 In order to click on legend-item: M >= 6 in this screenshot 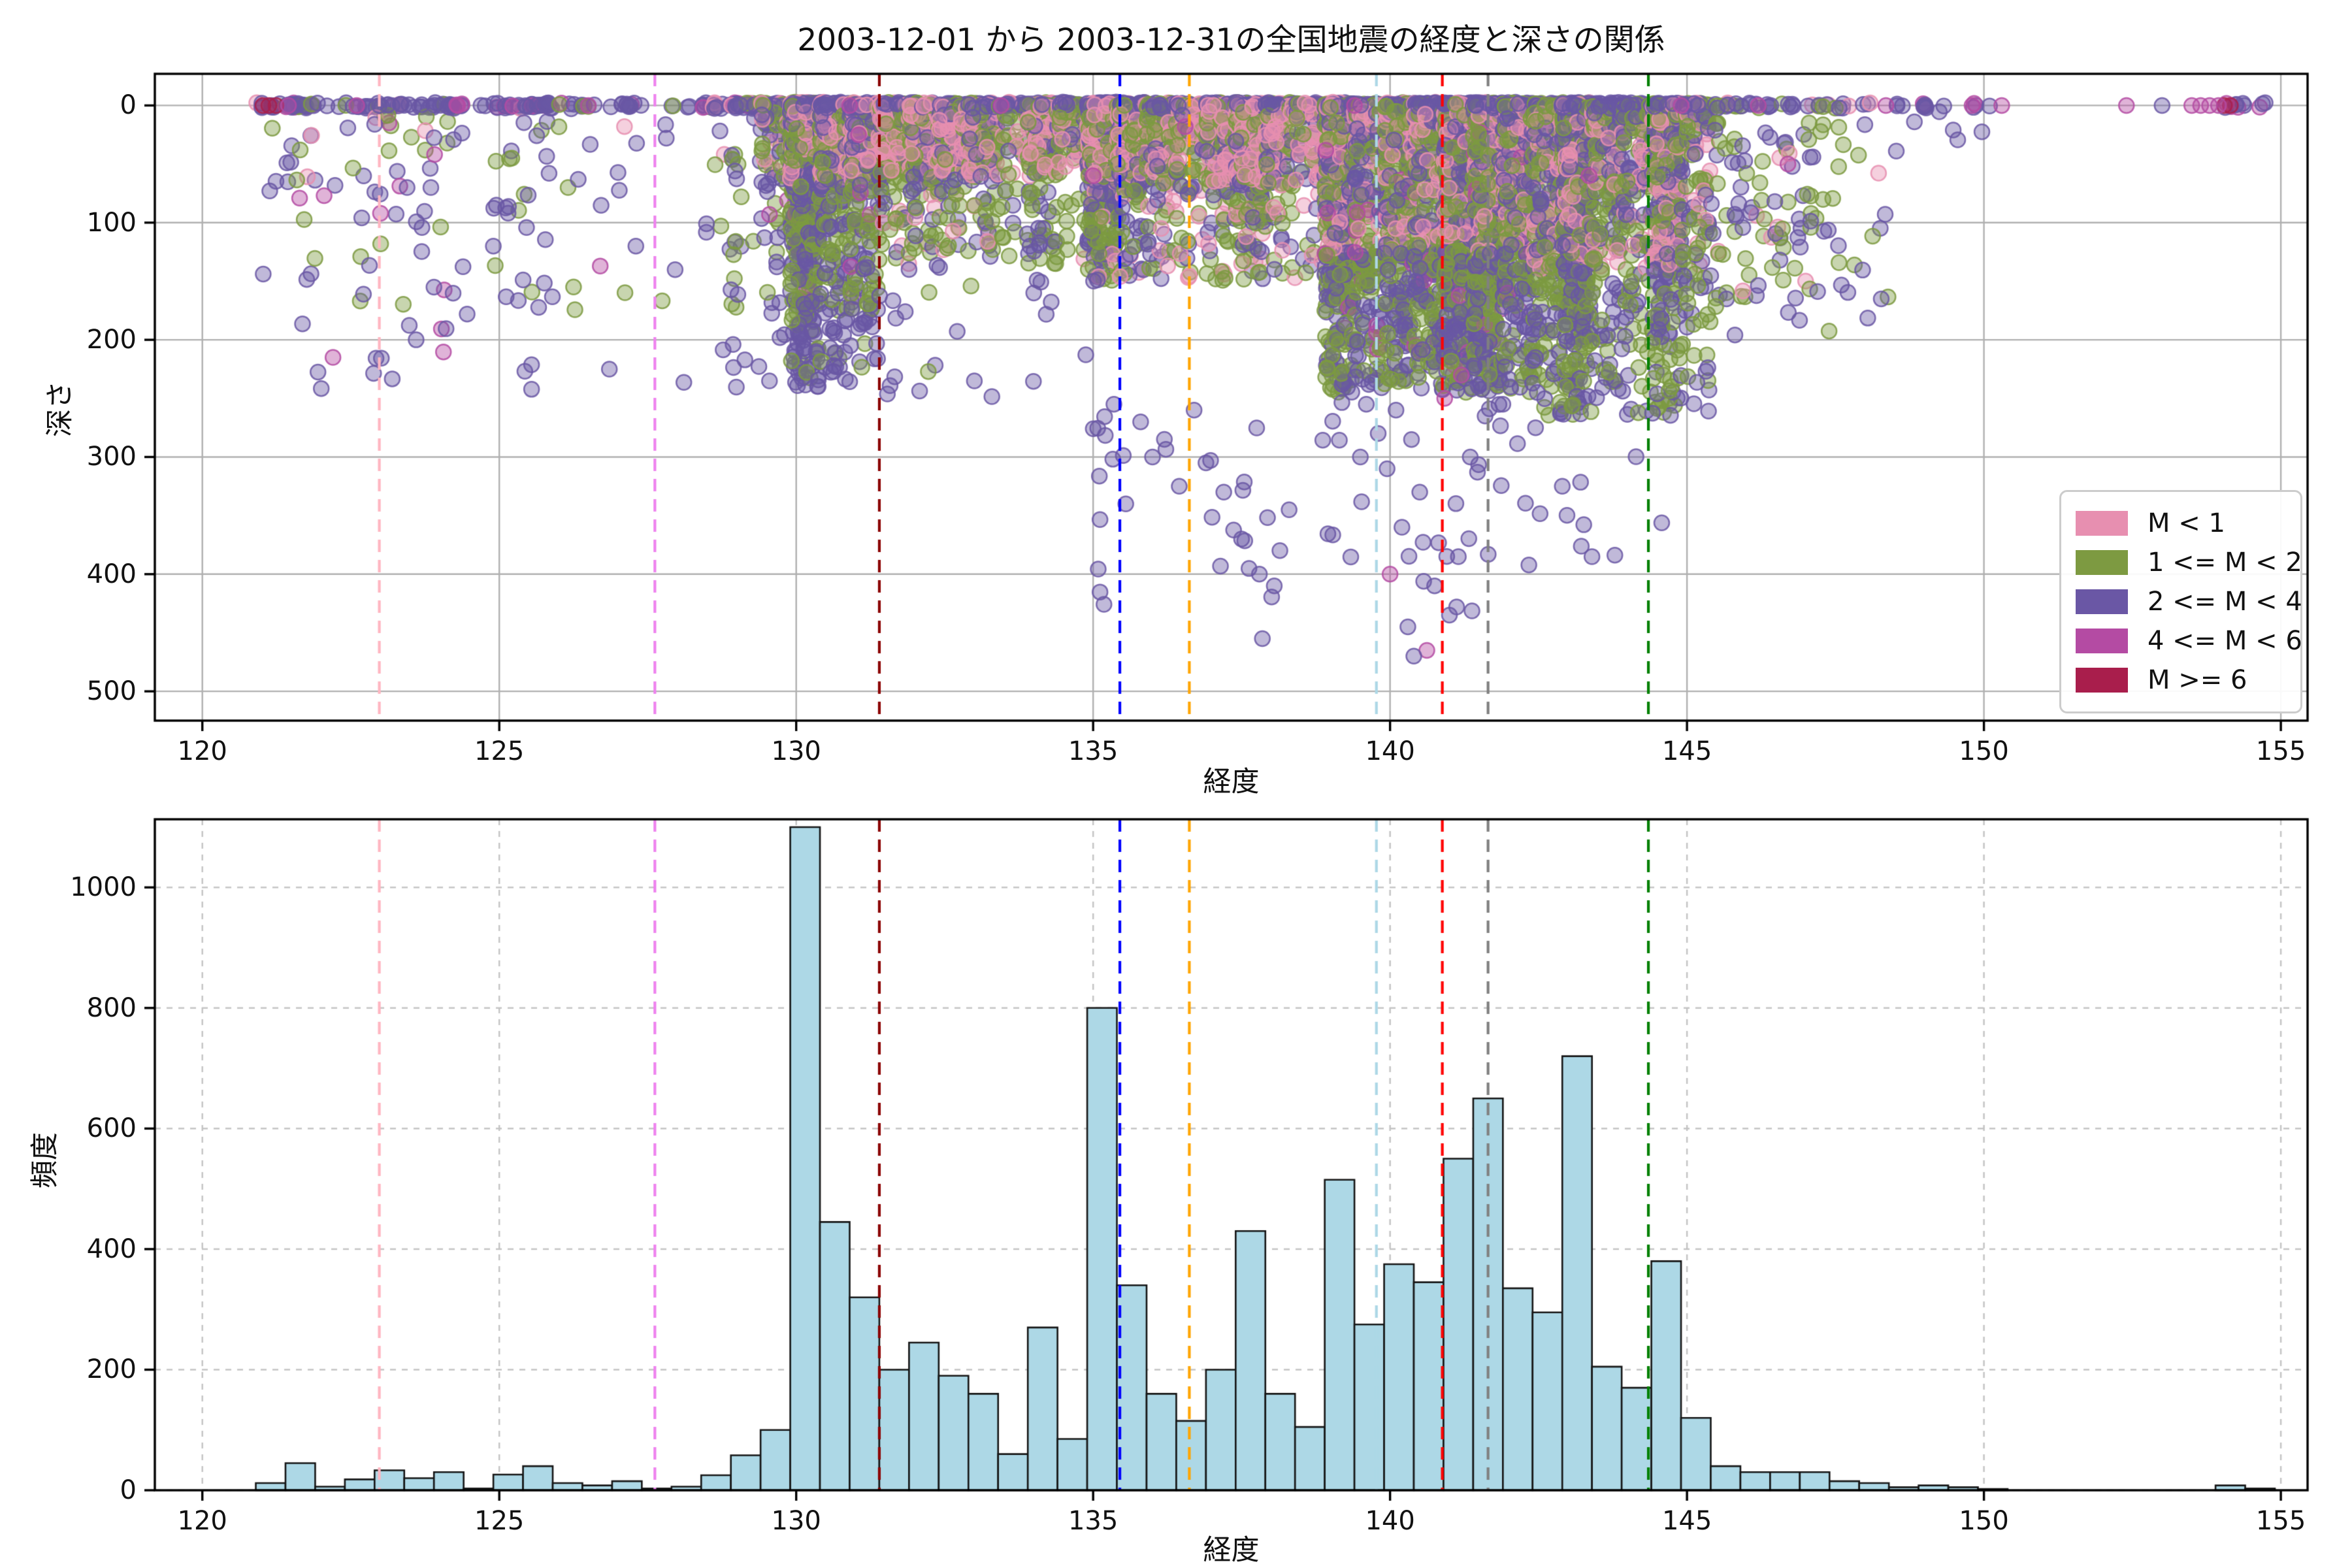, I will do `click(2179, 680)`.